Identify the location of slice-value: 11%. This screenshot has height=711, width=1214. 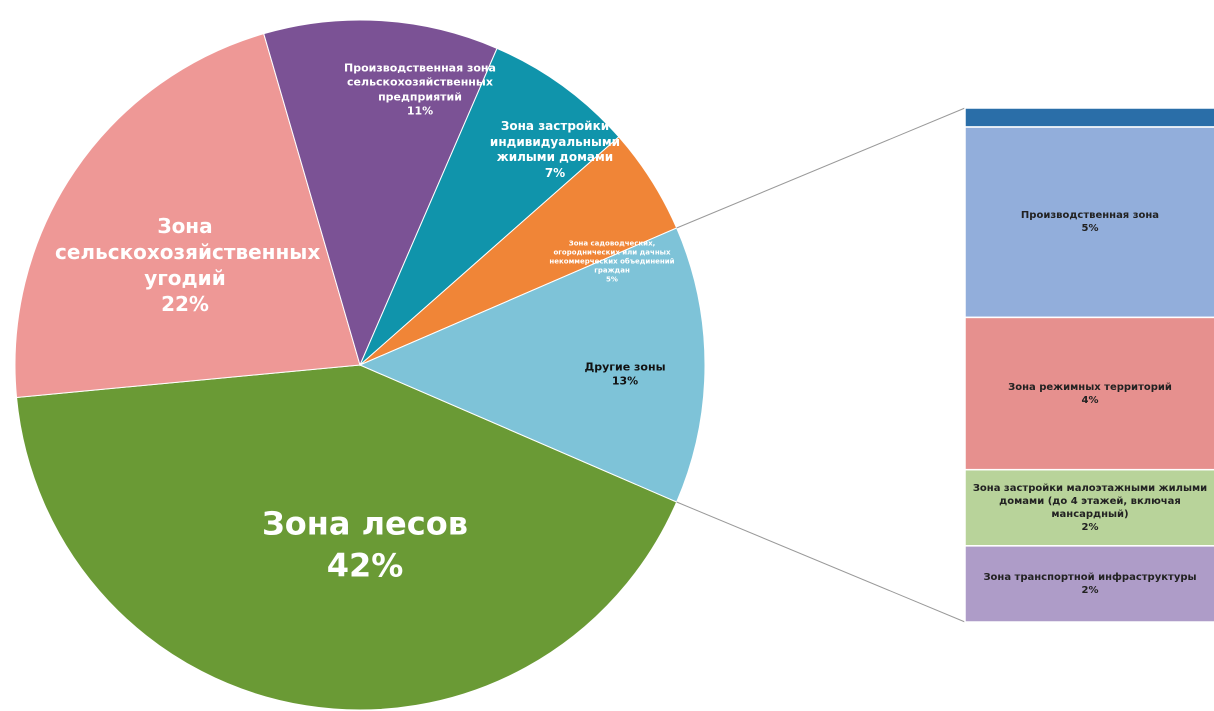
(420, 111).